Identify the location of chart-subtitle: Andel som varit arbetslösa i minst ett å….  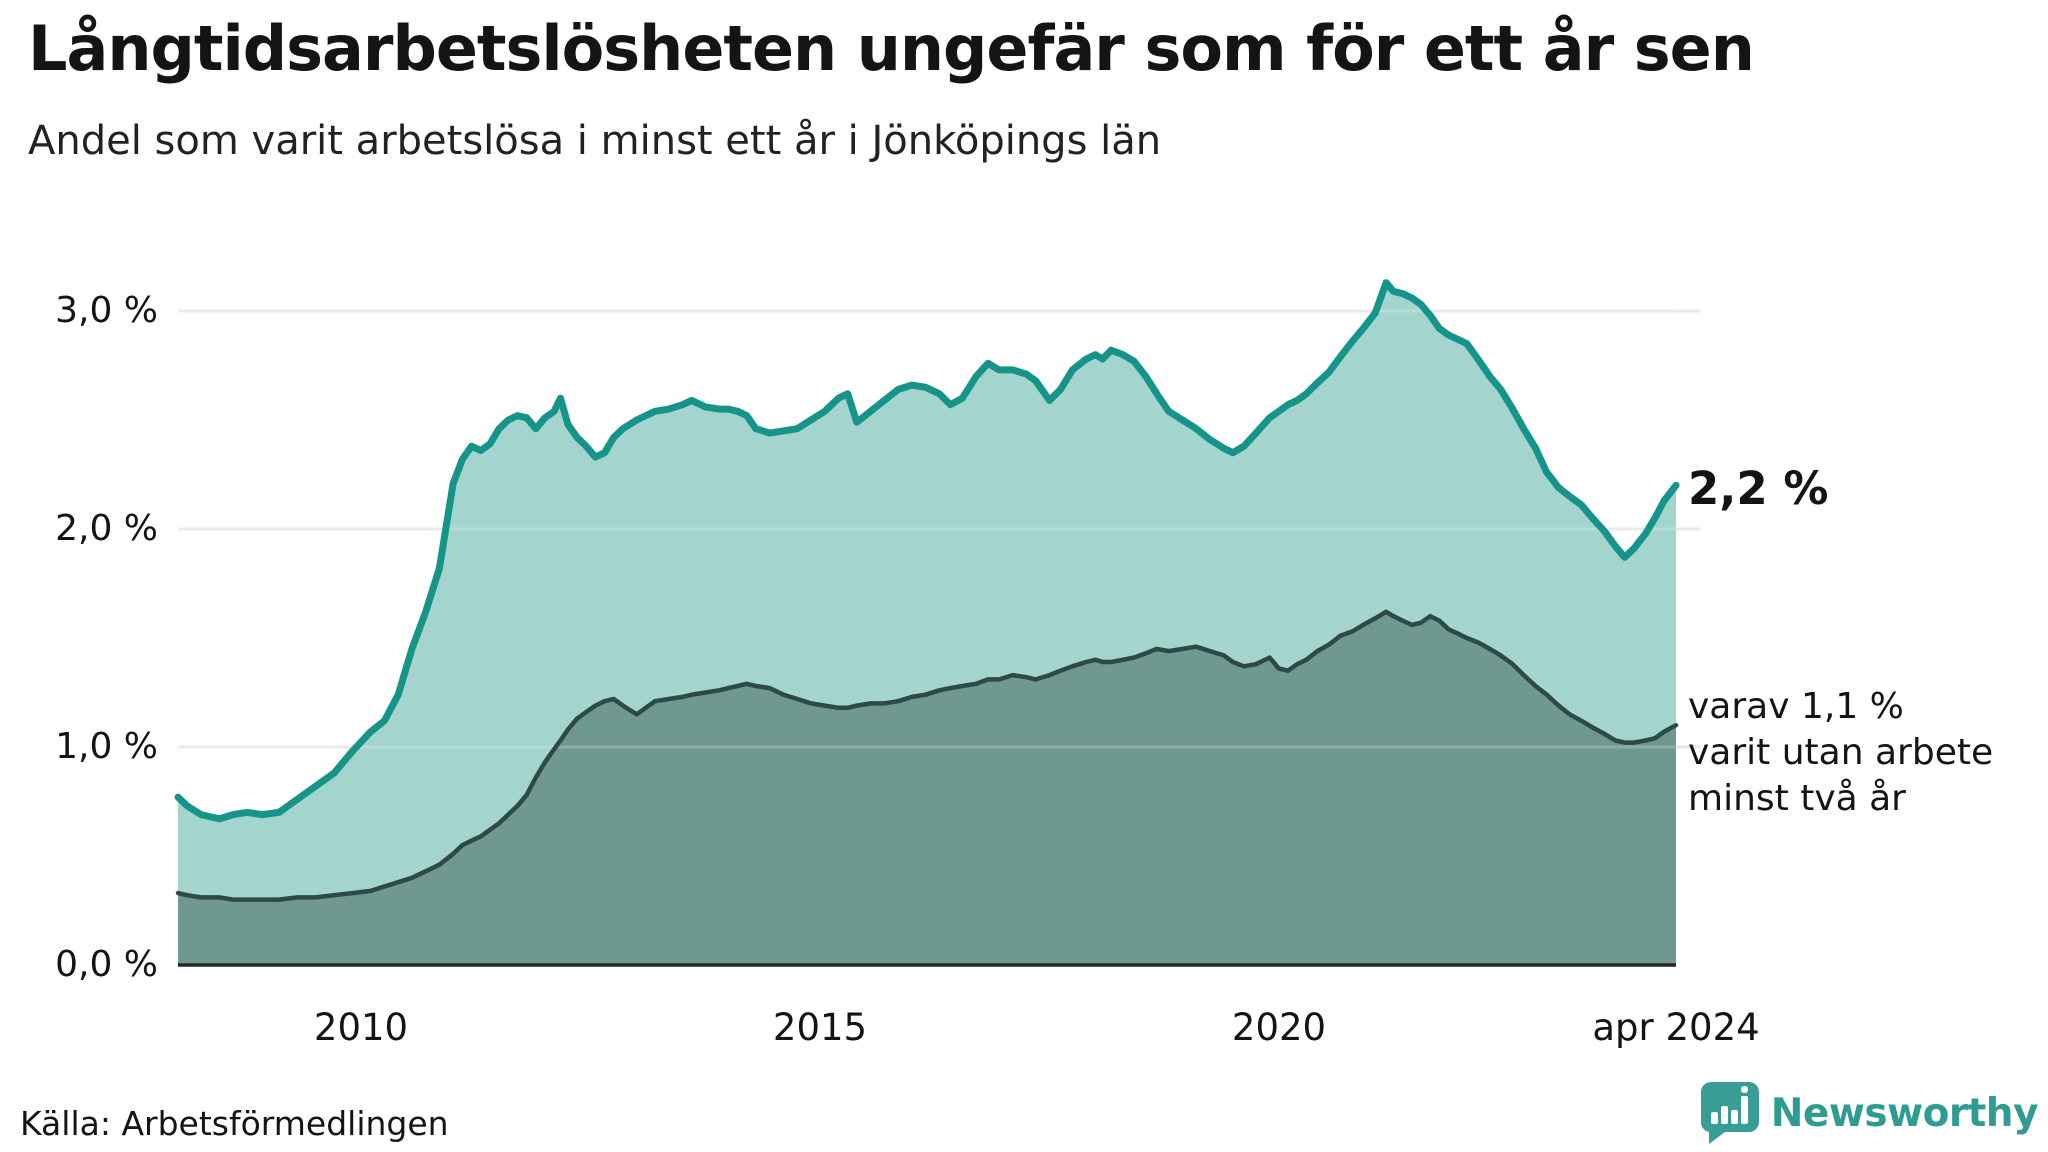
(595, 141).